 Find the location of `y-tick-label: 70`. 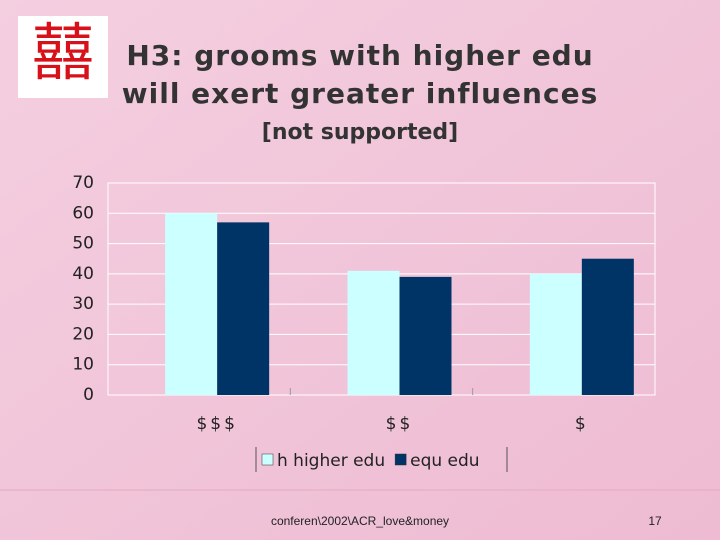

y-tick-label: 70 is located at coordinates (83, 183).